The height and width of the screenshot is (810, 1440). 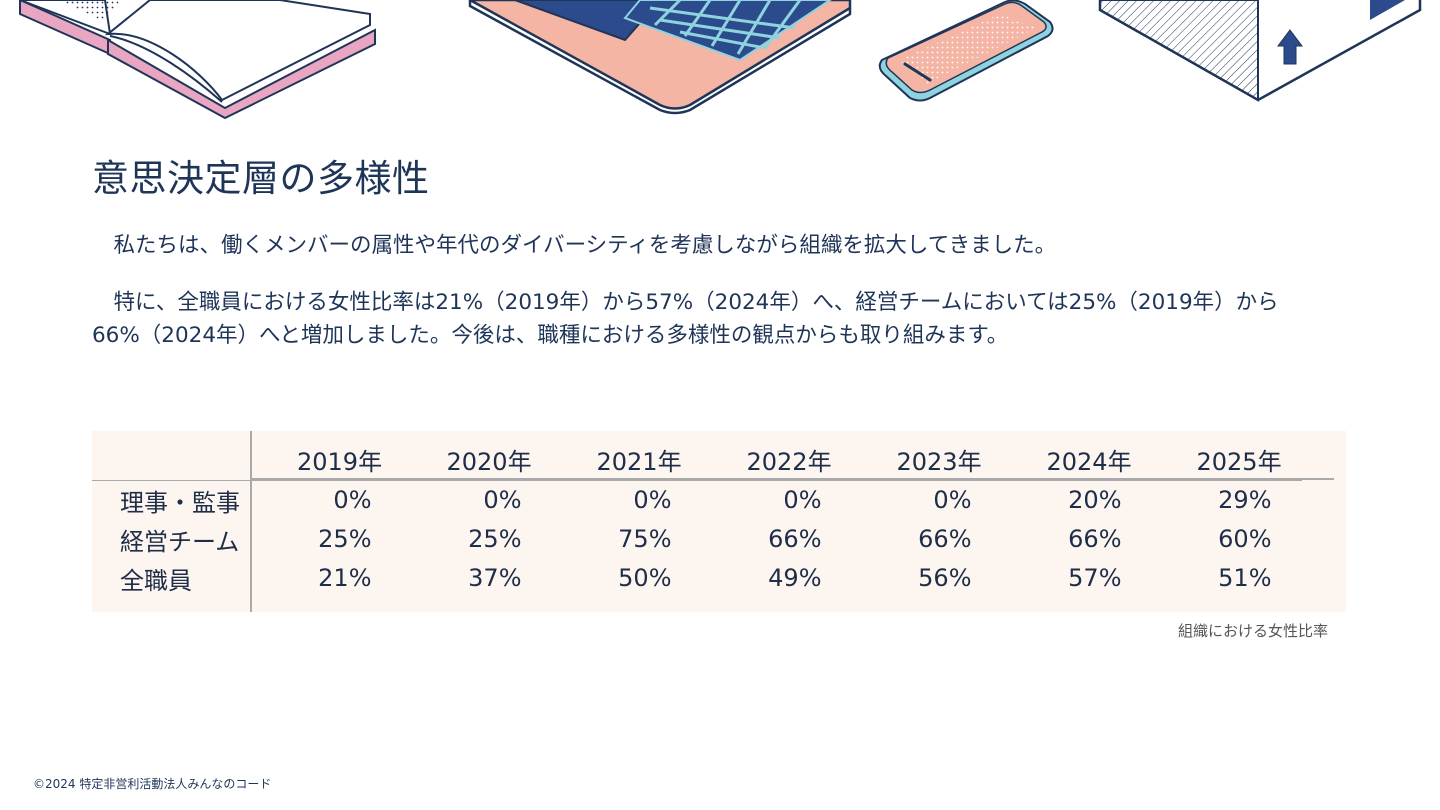 I want to click on table-cell: 37%, so click(x=495, y=578).